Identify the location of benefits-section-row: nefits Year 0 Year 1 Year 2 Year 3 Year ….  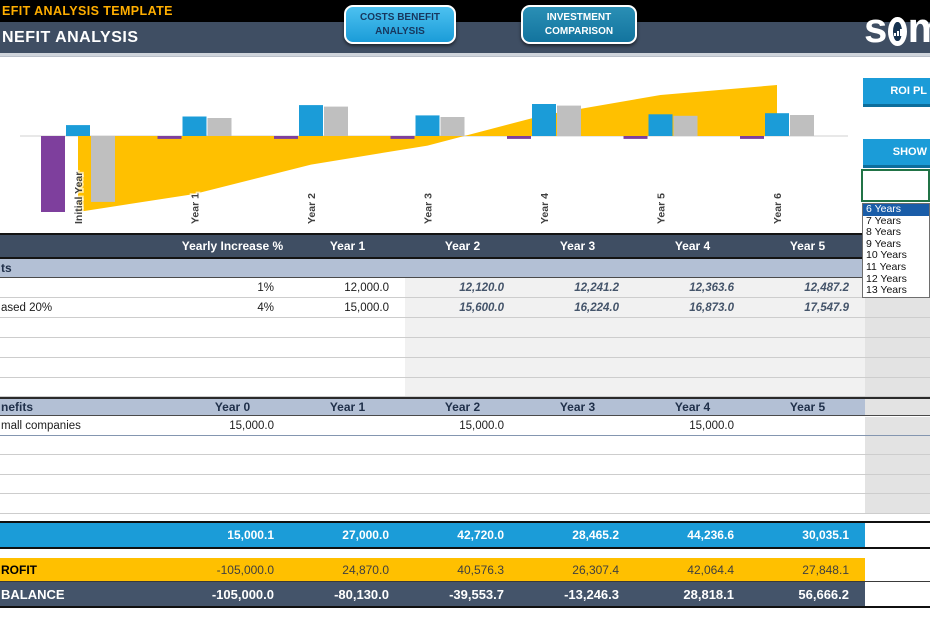
(465, 406).